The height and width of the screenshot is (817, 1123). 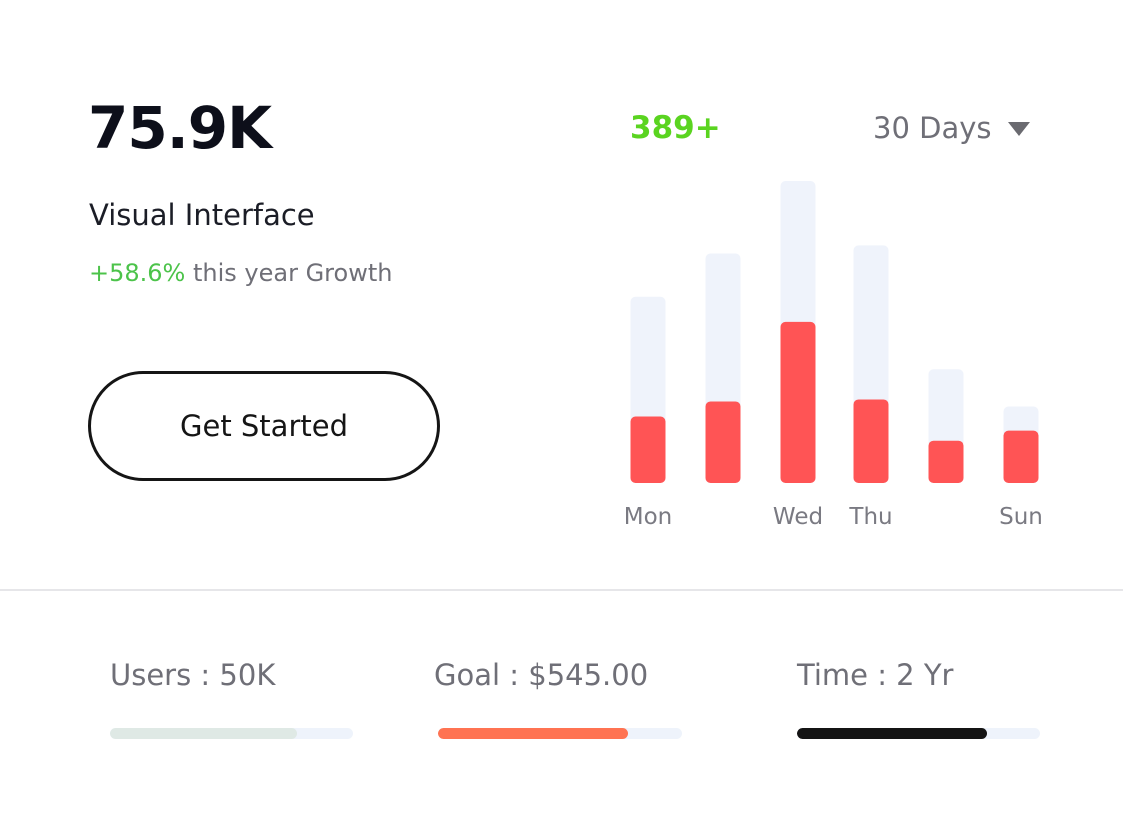 I want to click on tick-label-sun: Sun, so click(x=1021, y=517).